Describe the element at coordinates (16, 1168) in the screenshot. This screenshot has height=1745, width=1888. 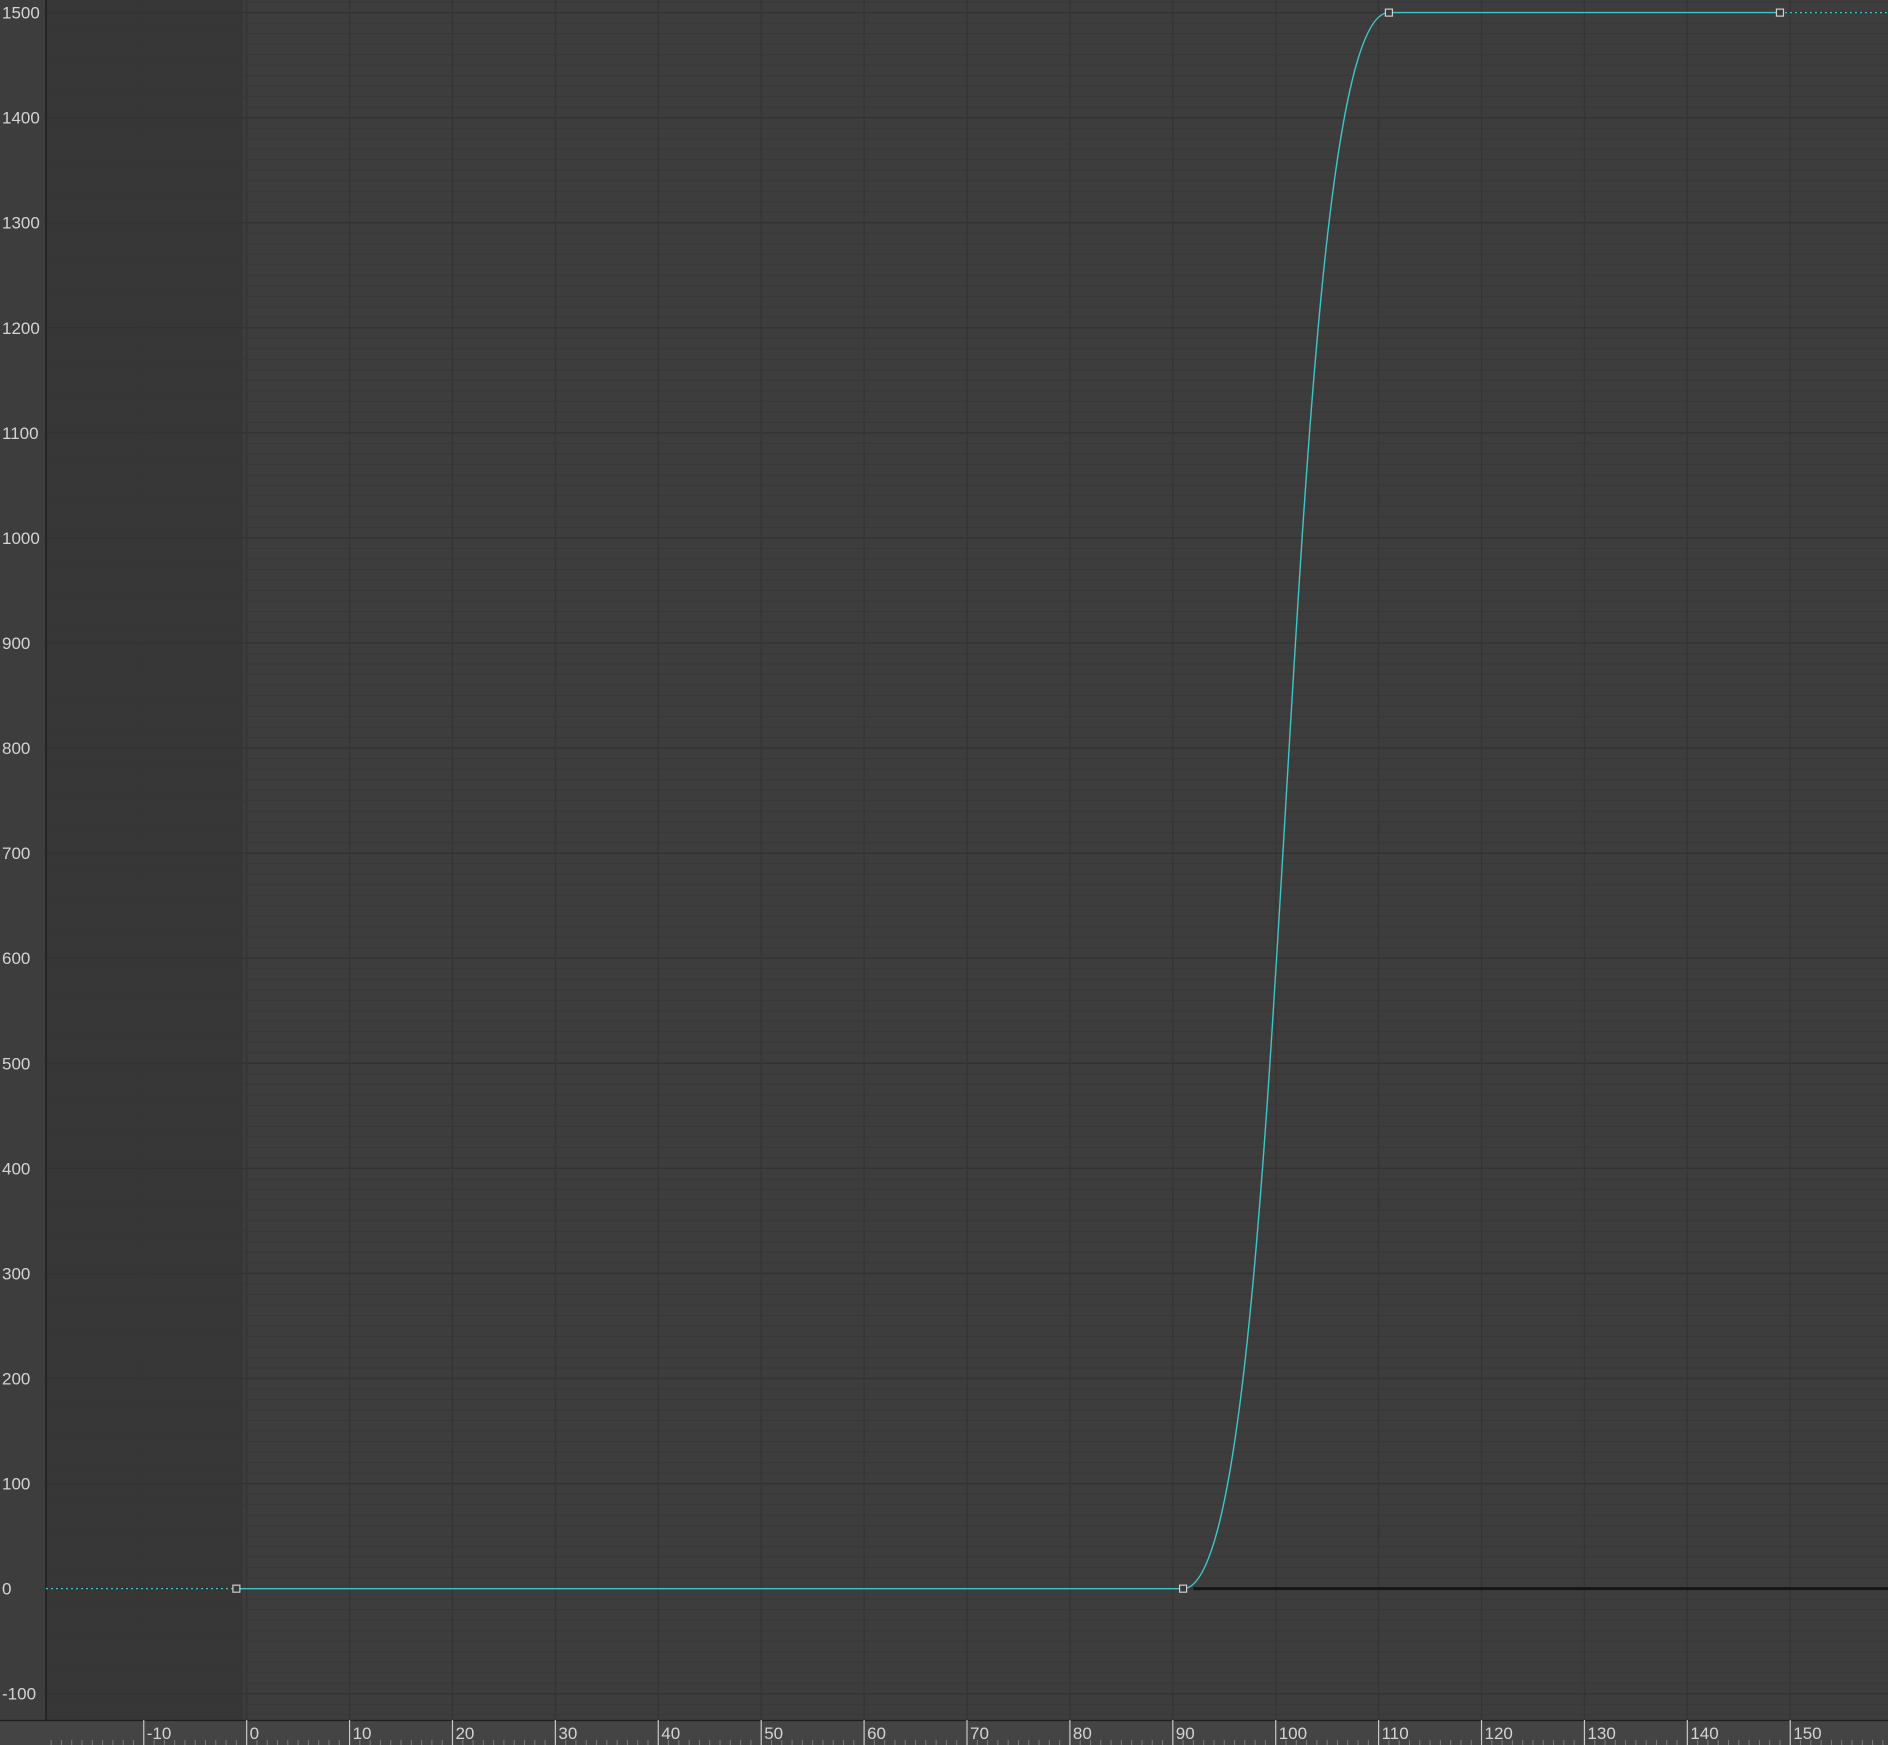
I see `value-axis-label: 400` at that location.